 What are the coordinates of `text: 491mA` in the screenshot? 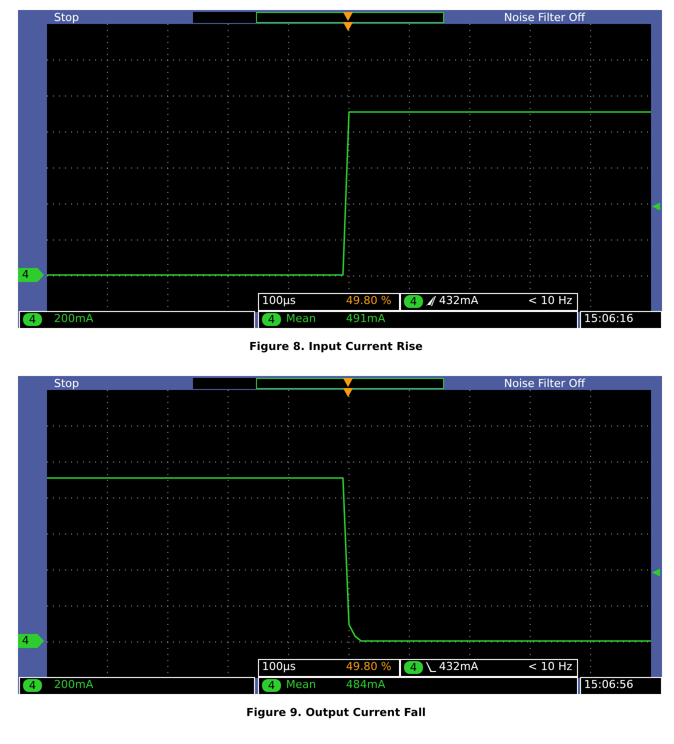 It's located at (366, 318).